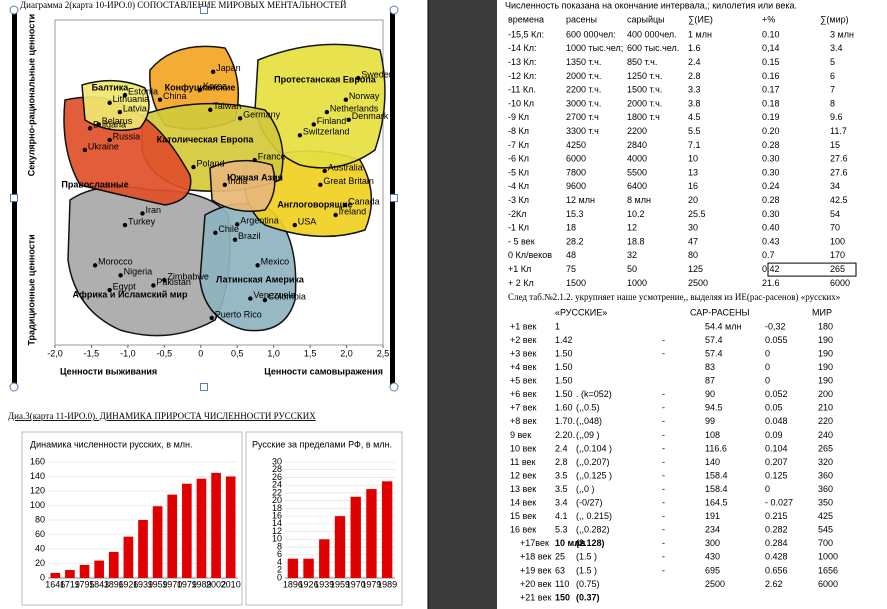 The image size is (887, 609). What do you see at coordinates (825, 489) in the screenshot?
I see `table-cell: 360` at bounding box center [825, 489].